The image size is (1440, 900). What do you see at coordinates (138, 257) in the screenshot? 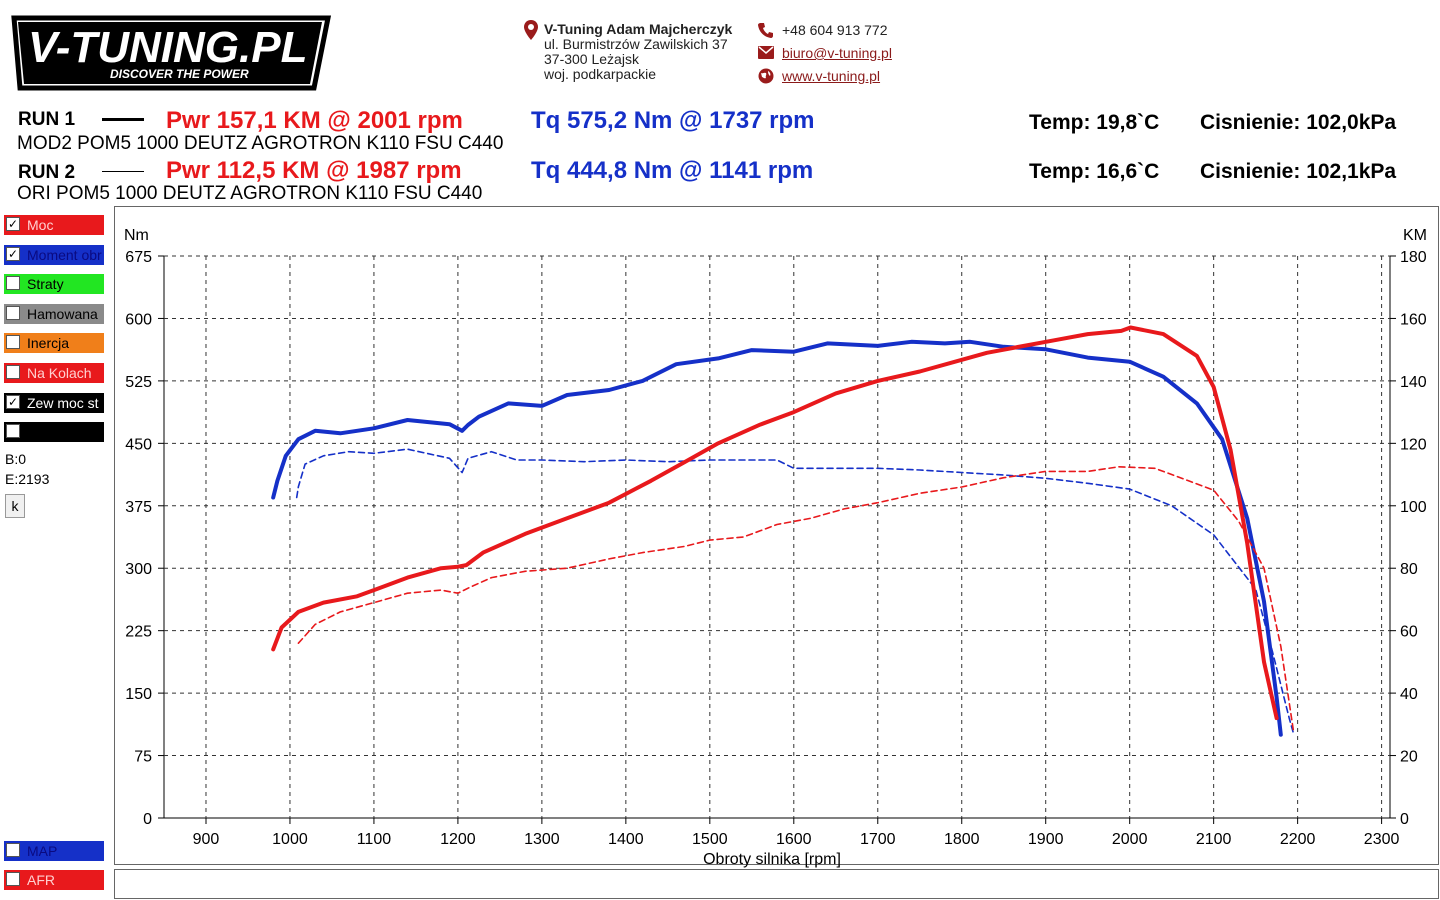
I see `y-tick-label-left: 675` at bounding box center [138, 257].